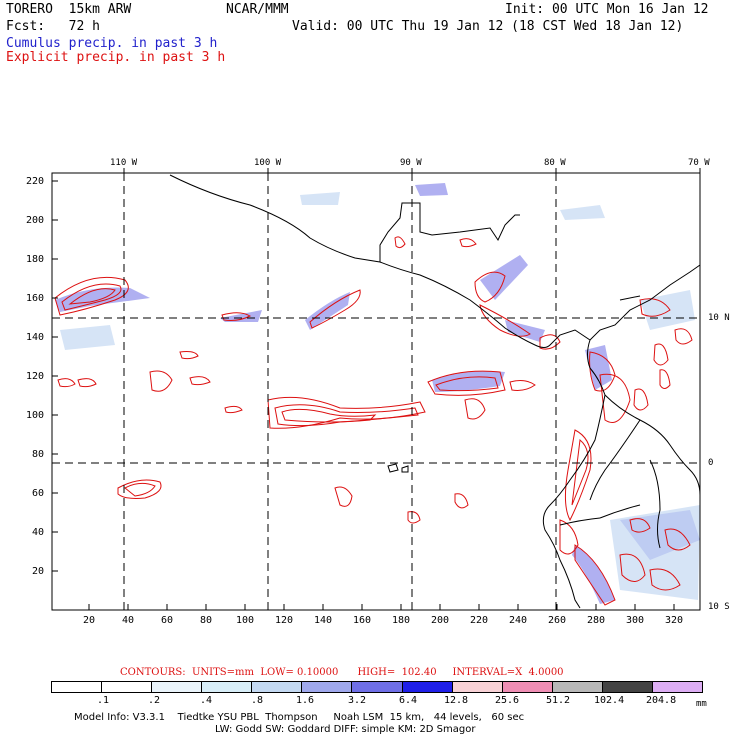 This screenshot has width=740, height=740. What do you see at coordinates (558, 700) in the screenshot?
I see `legend-label: 51.2` at bounding box center [558, 700].